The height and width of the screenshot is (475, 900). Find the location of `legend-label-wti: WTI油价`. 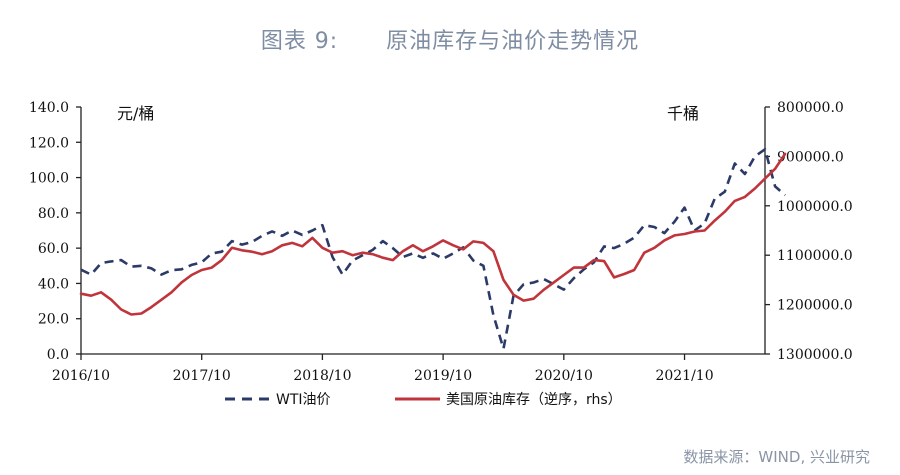

legend-label-wti: WTI油价 is located at coordinates (303, 400).